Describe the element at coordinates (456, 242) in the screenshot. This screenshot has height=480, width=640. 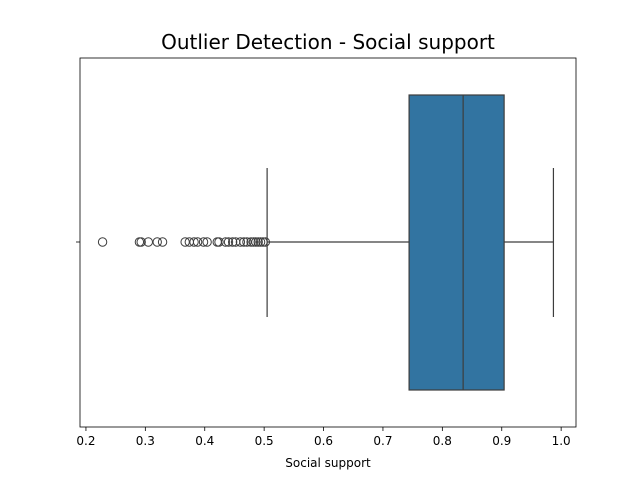
I see `iqr-box` at that location.